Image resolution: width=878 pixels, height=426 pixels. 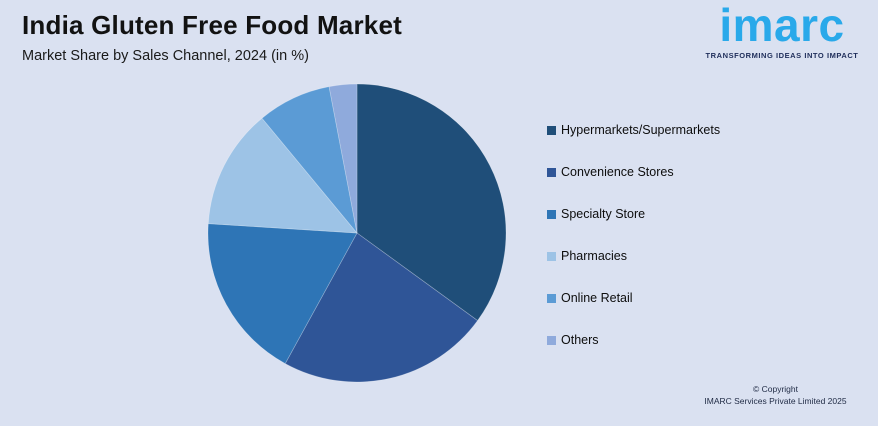 What do you see at coordinates (343, 158) in the screenshot?
I see `pie-slice-others` at bounding box center [343, 158].